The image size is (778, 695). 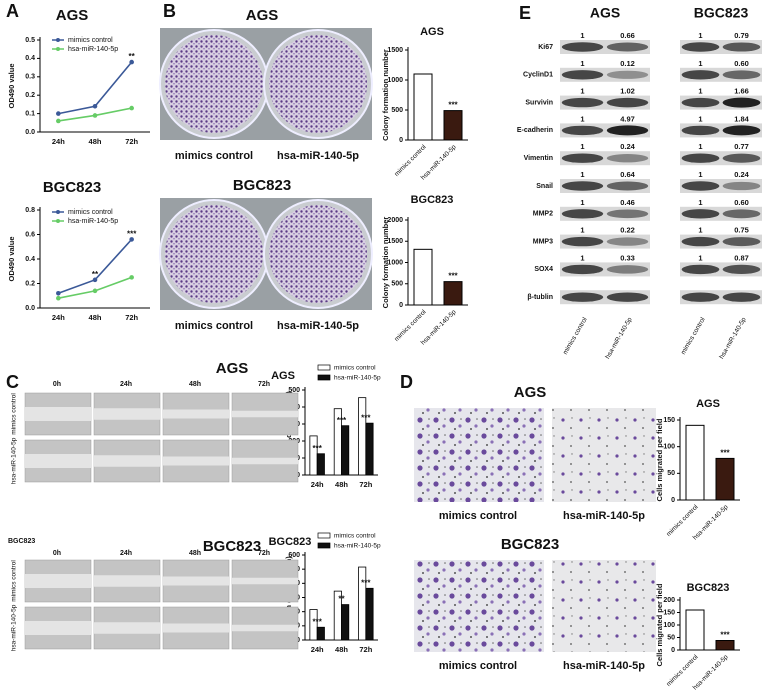 What do you see at coordinates (733, 338) in the screenshot?
I see `lane-label: hsa-miR-140-5p` at bounding box center [733, 338].